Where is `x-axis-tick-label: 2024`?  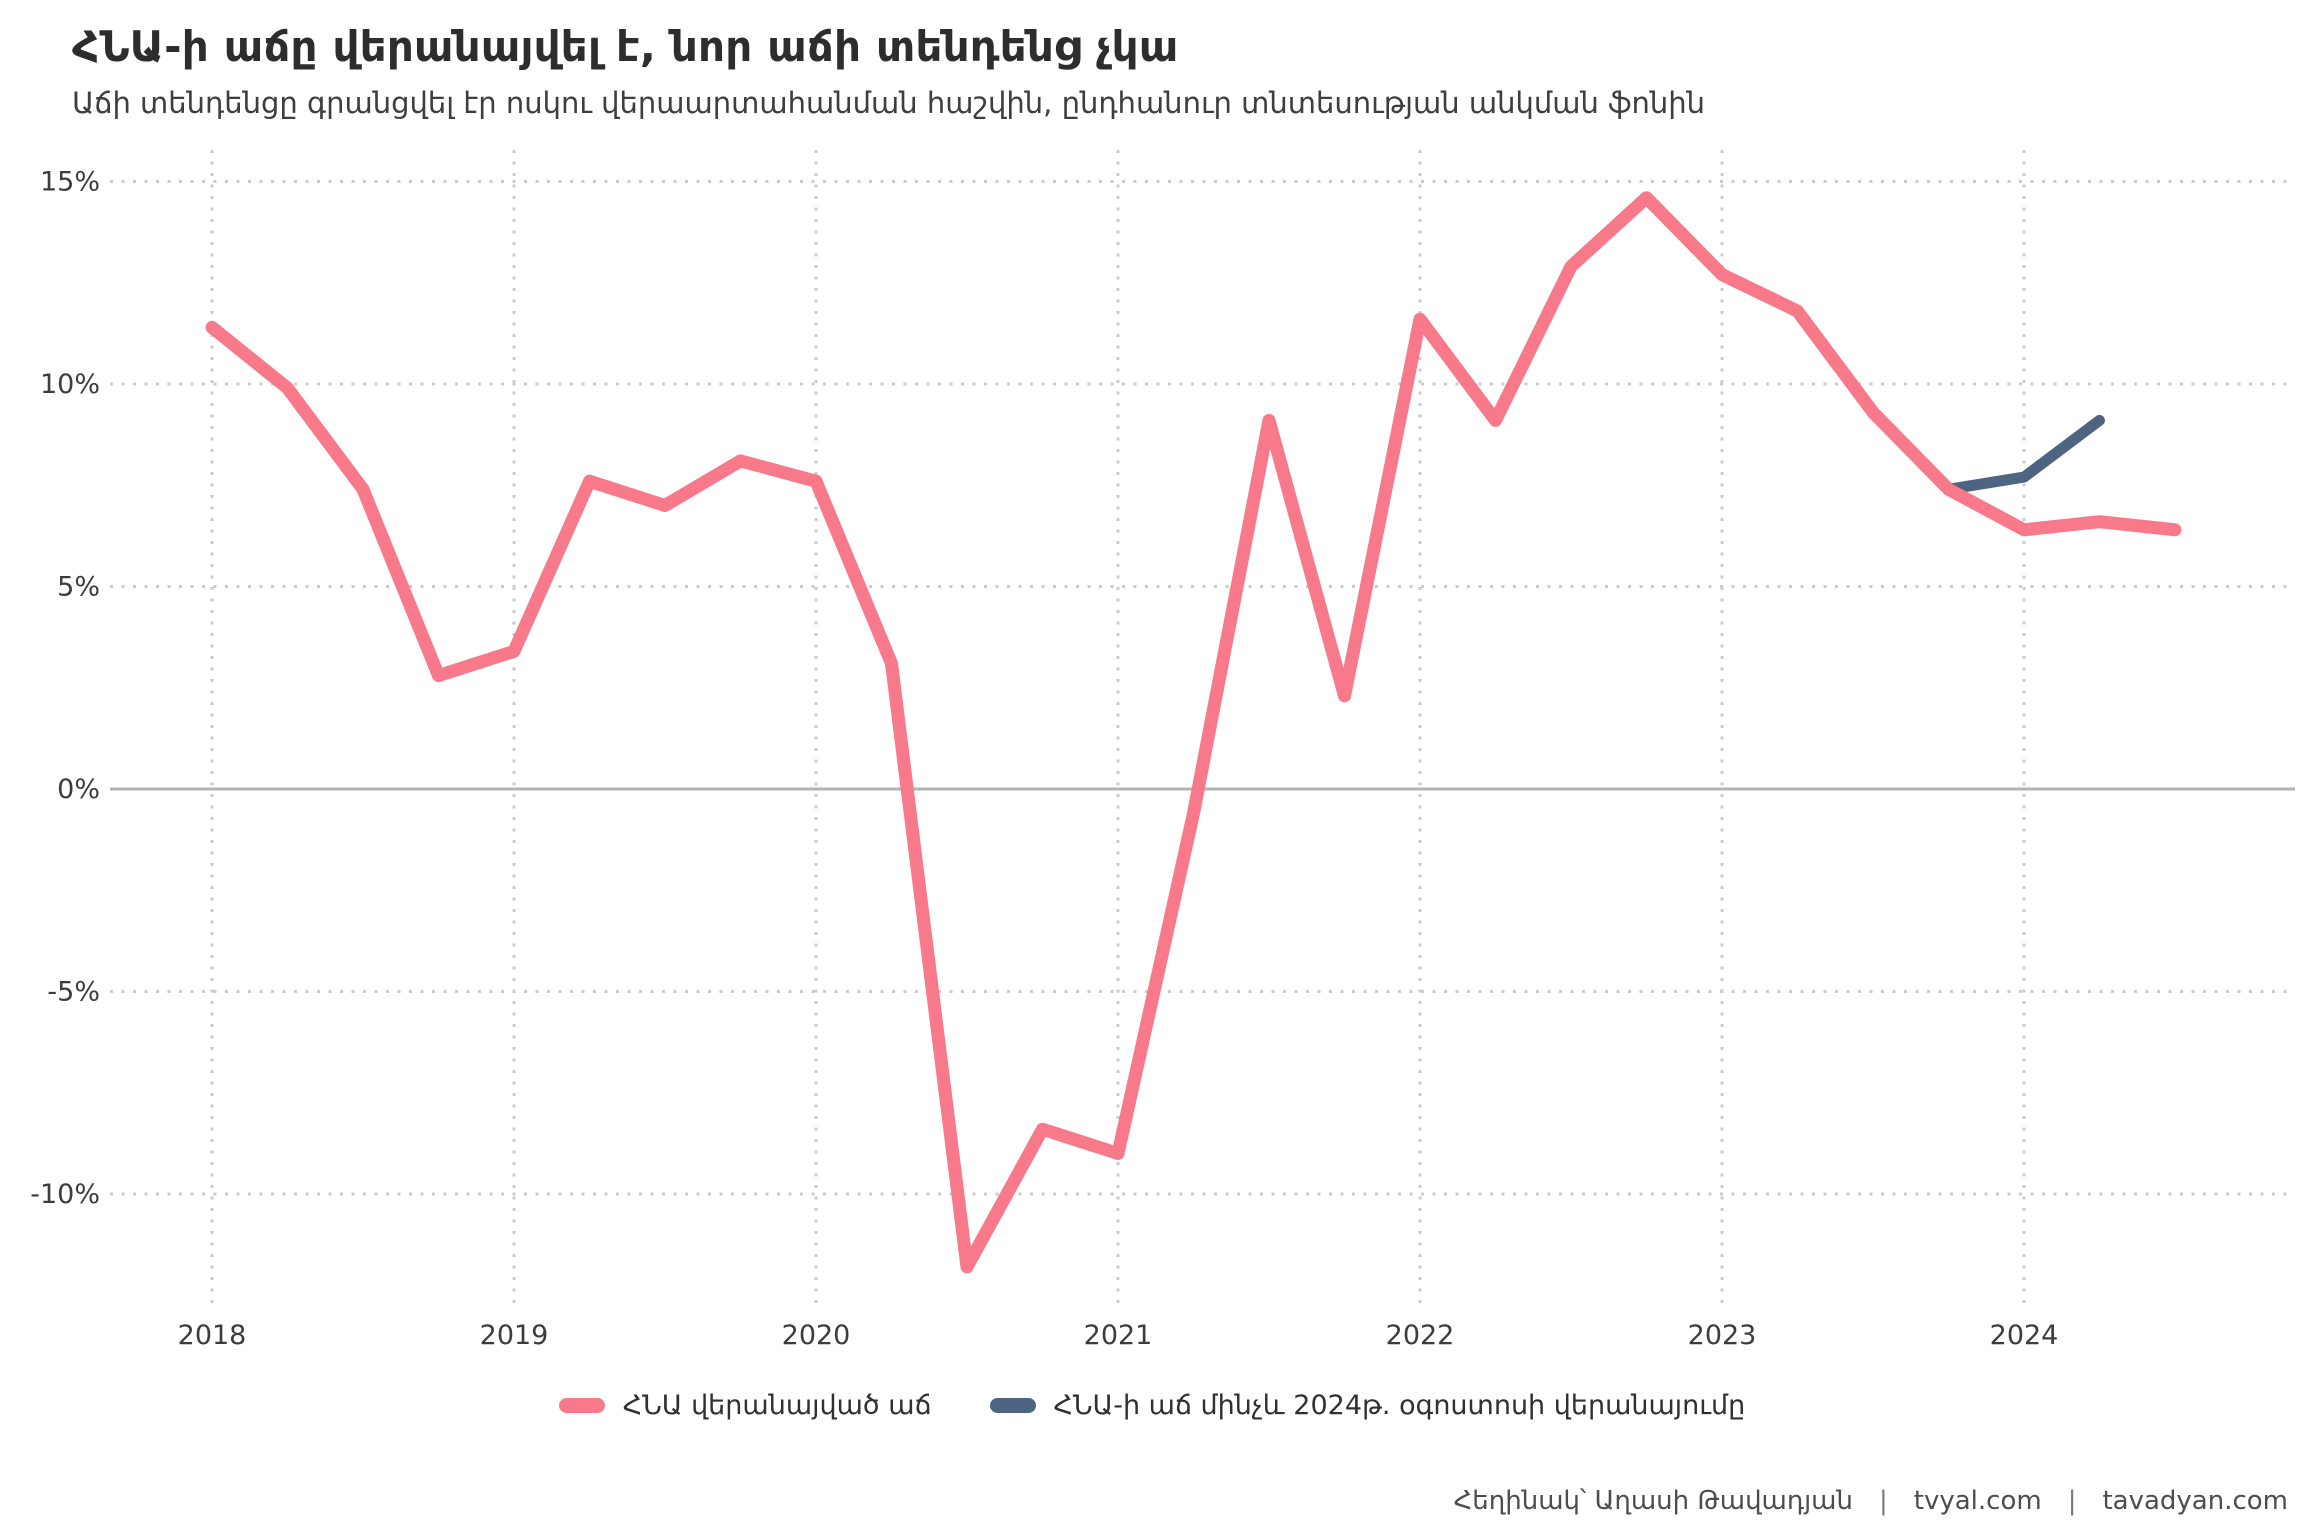
x-axis-tick-label: 2024 is located at coordinates (2024, 1335).